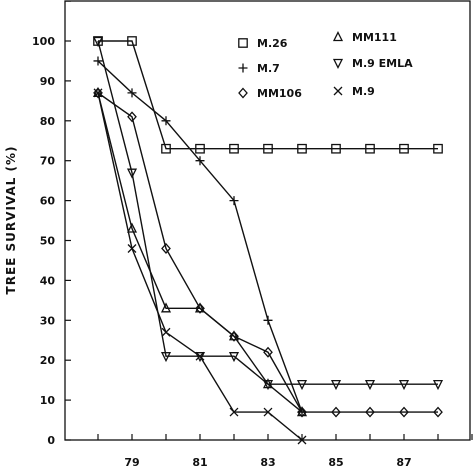 The width and height of the screenshot is (474, 468). I want to click on legend-item-m-9: M.9, so click(354, 91).